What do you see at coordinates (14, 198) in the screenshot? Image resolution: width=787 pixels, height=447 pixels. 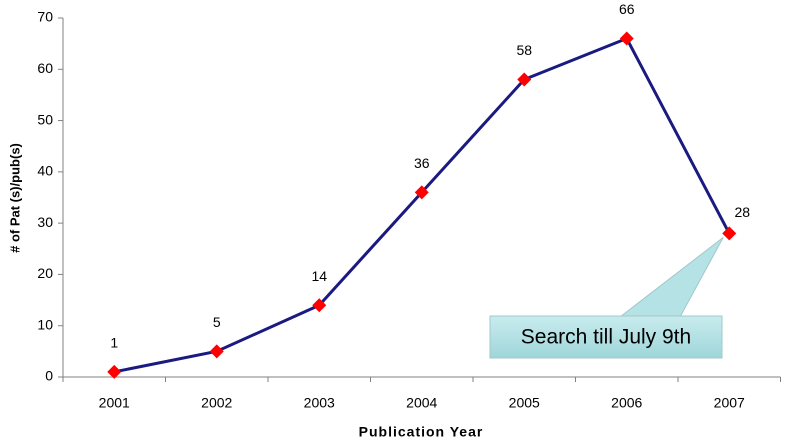 I see `y-axis-title: # of Pat (s)/pub(s)` at bounding box center [14, 198].